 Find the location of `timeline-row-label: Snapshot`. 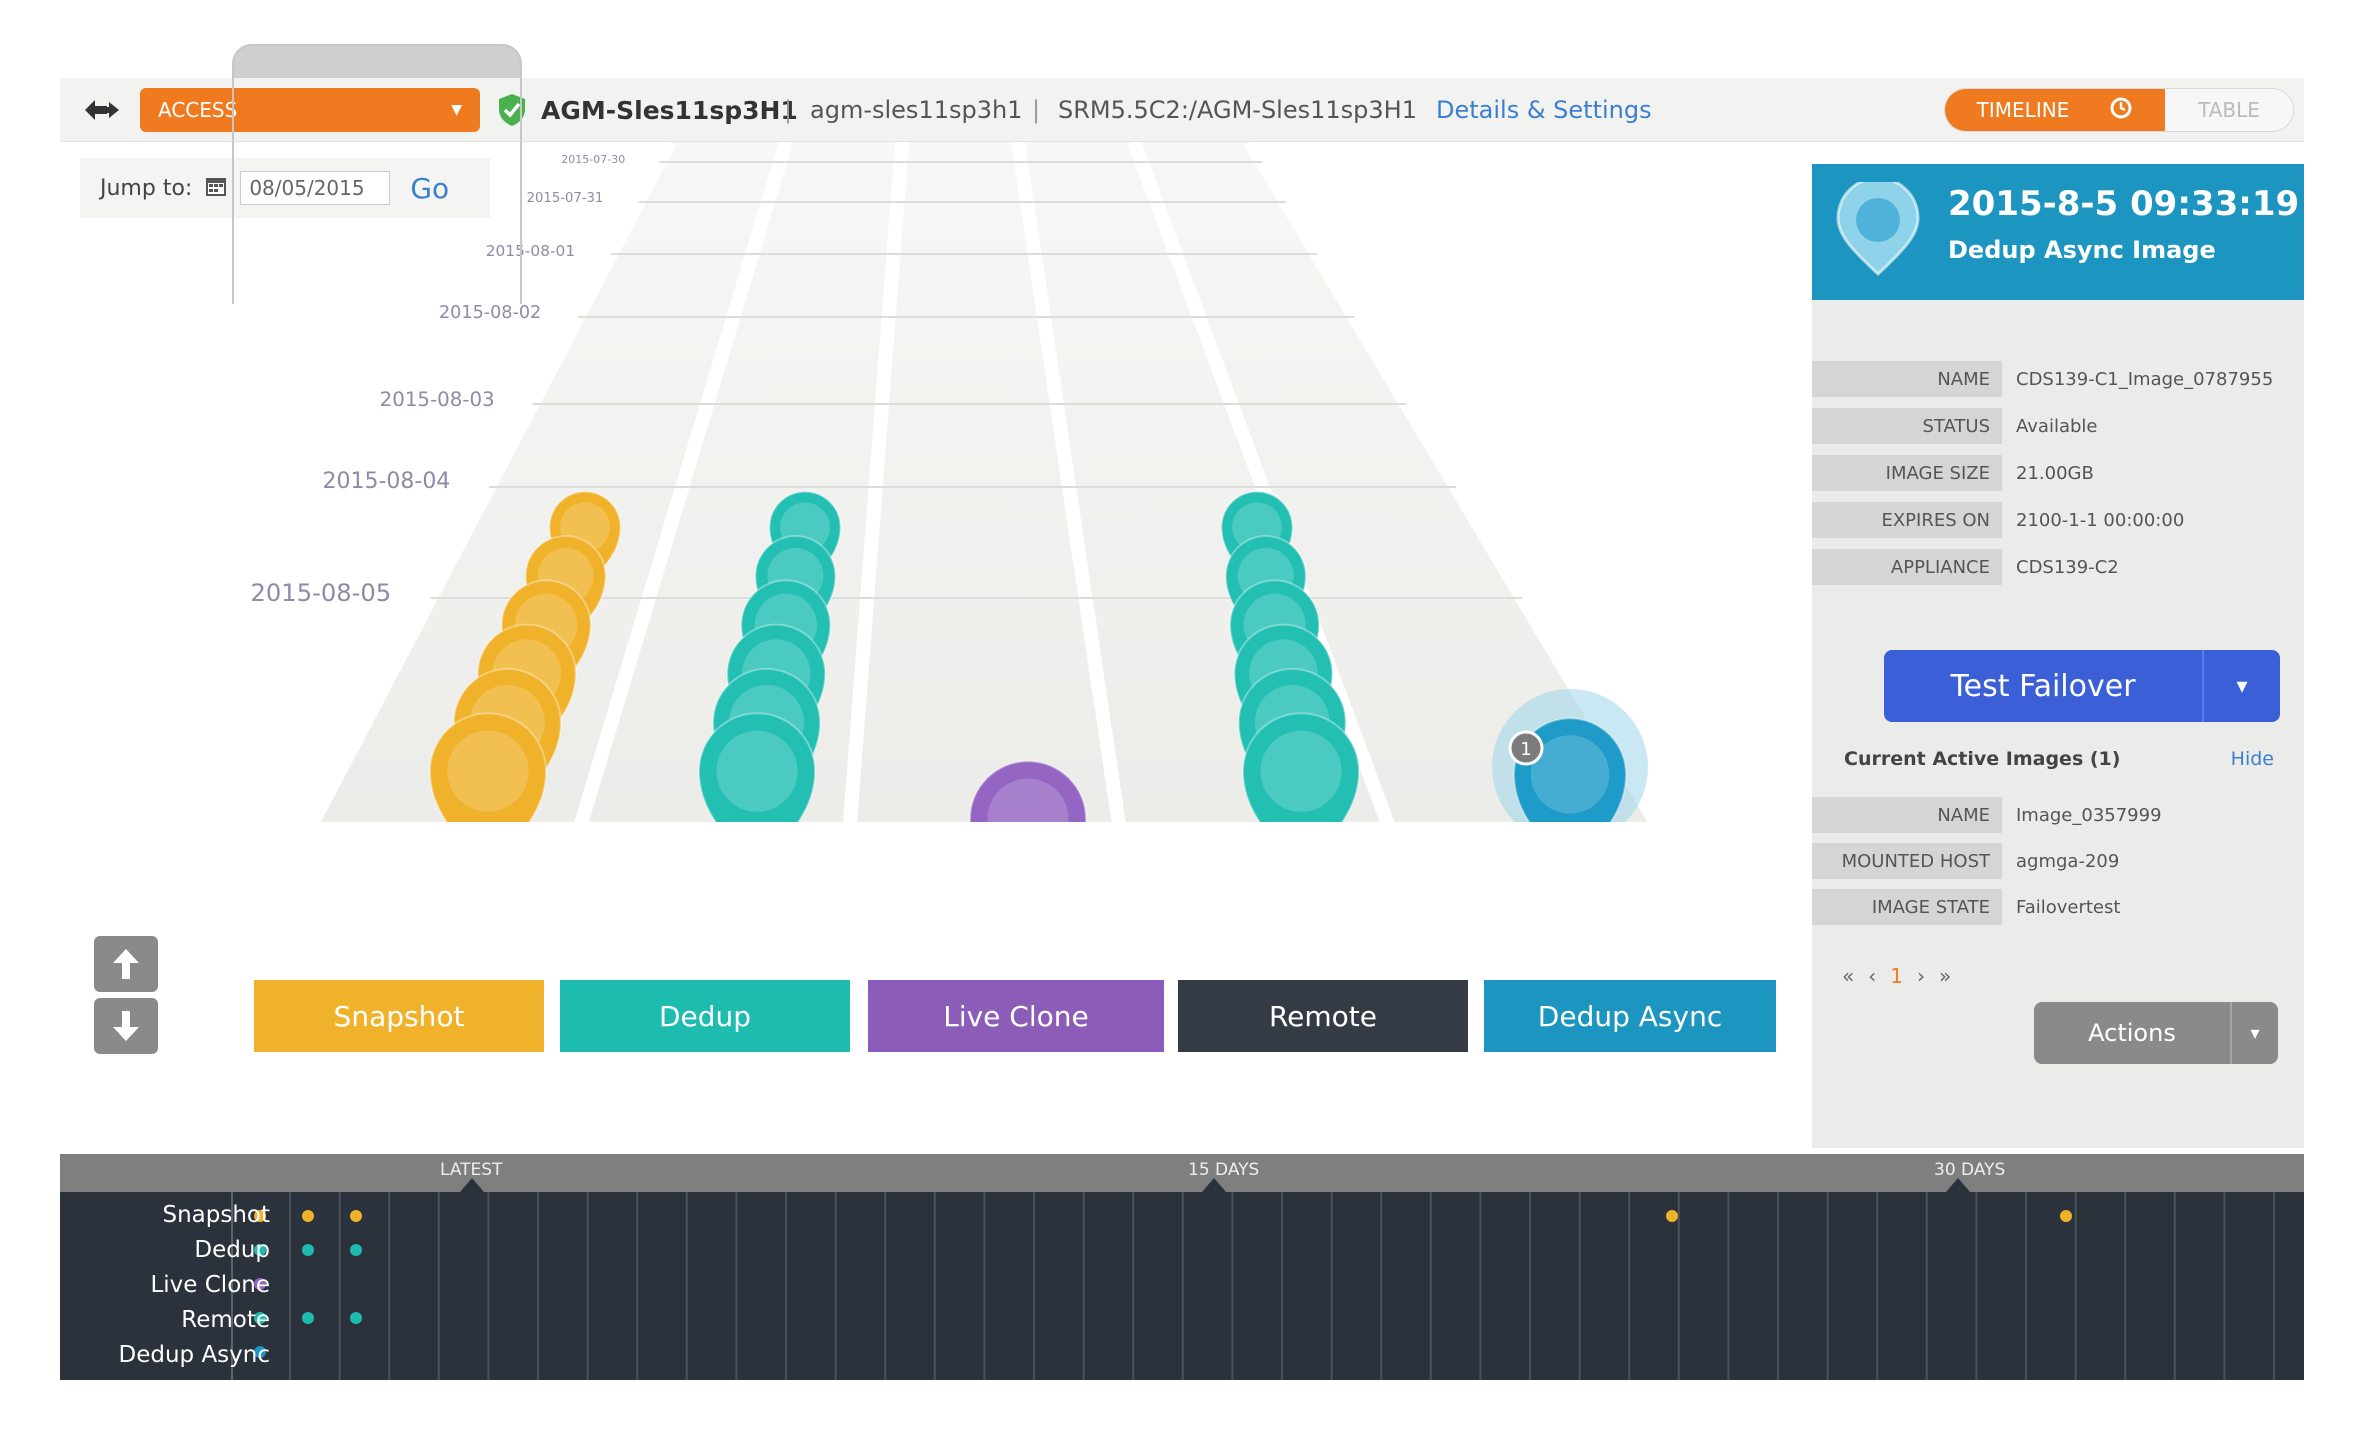

timeline-row-label: Snapshot is located at coordinates (216, 1215).